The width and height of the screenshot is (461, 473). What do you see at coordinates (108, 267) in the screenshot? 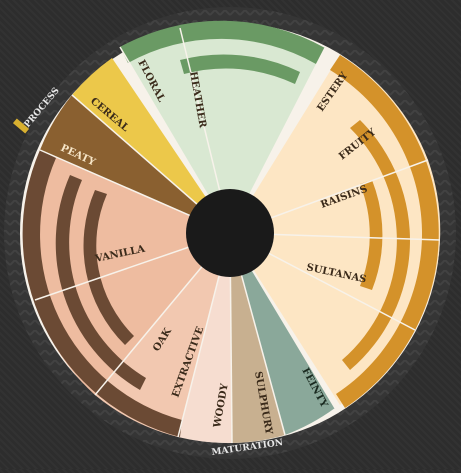
I see `vanilla-band` at bounding box center [108, 267].